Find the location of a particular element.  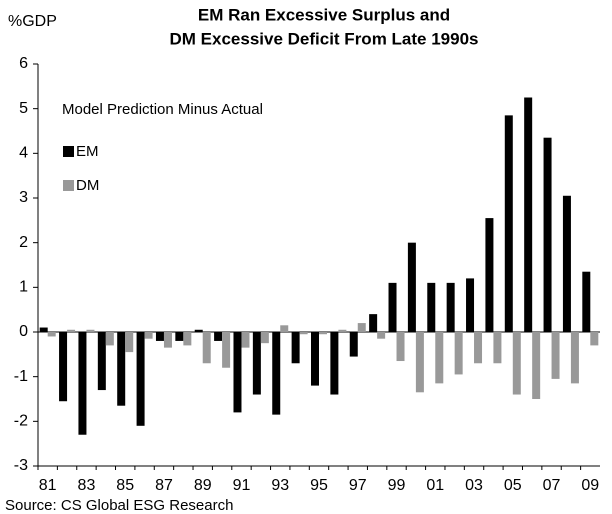

x-tick-label: 83 is located at coordinates (87, 485).